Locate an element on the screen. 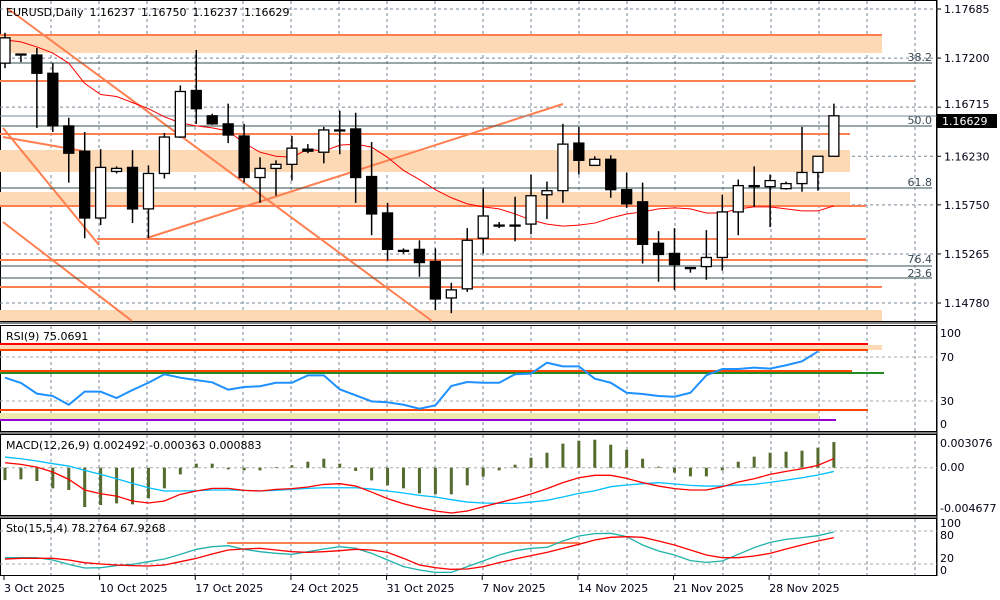 This screenshot has width=1000, height=600. symbol-timeframe: EURUSD,Daily is located at coordinates (45, 12).